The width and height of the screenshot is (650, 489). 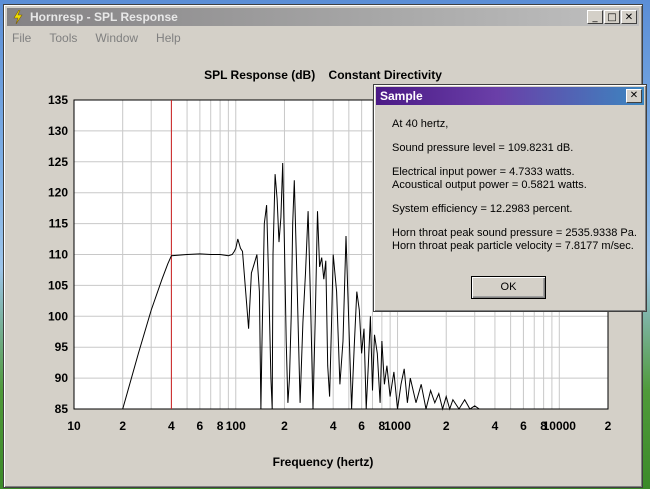 What do you see at coordinates (489, 185) in the screenshot?
I see `dialog-line: Acoustical output power = 0.5821 watts.` at bounding box center [489, 185].